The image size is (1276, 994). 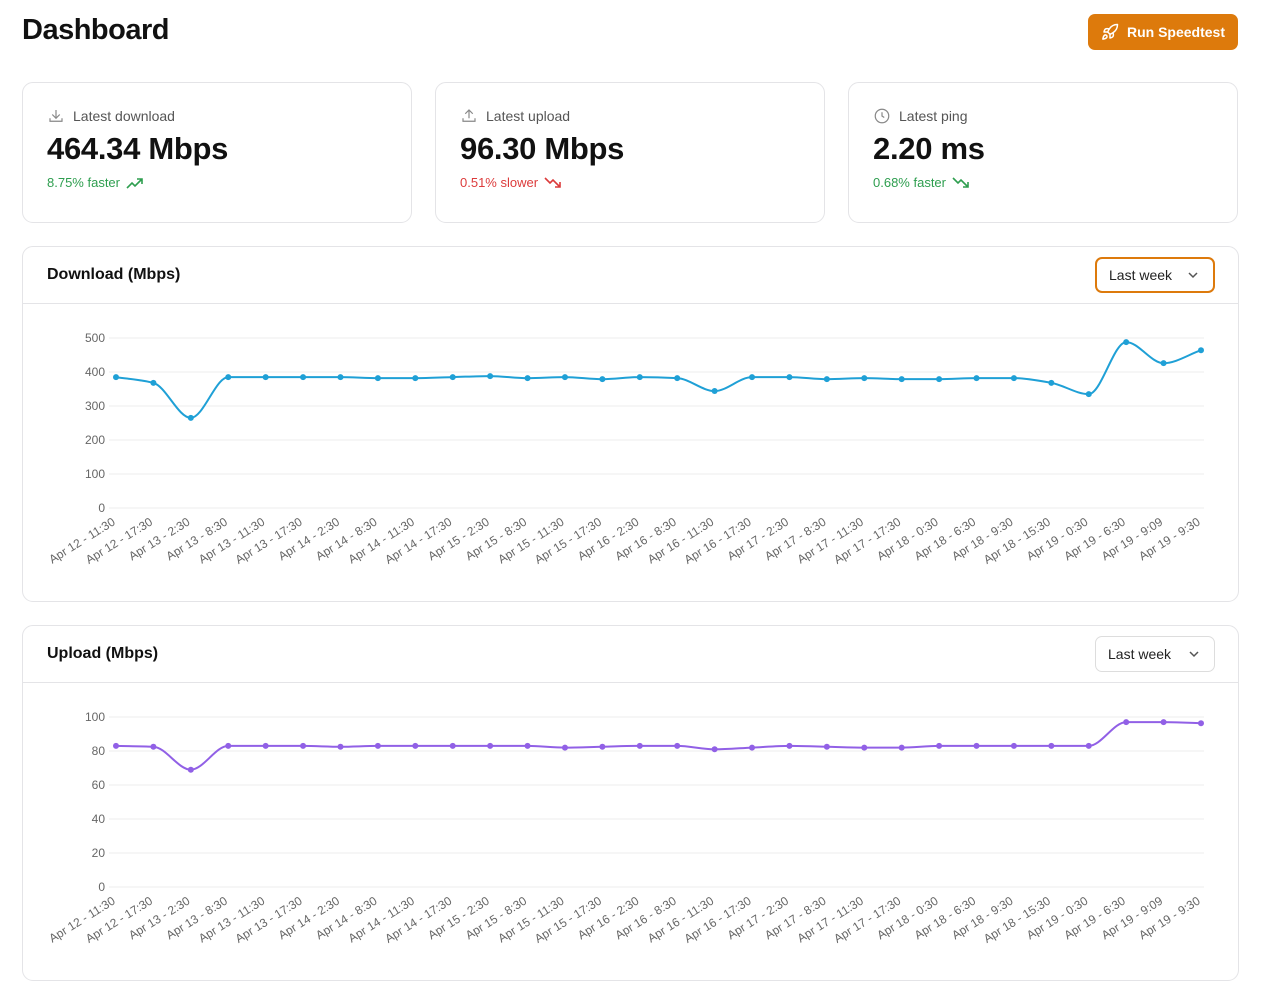 I want to click on upload-card: Latest upload 96.30 Mbps 0.51% slower, so click(x=630, y=152).